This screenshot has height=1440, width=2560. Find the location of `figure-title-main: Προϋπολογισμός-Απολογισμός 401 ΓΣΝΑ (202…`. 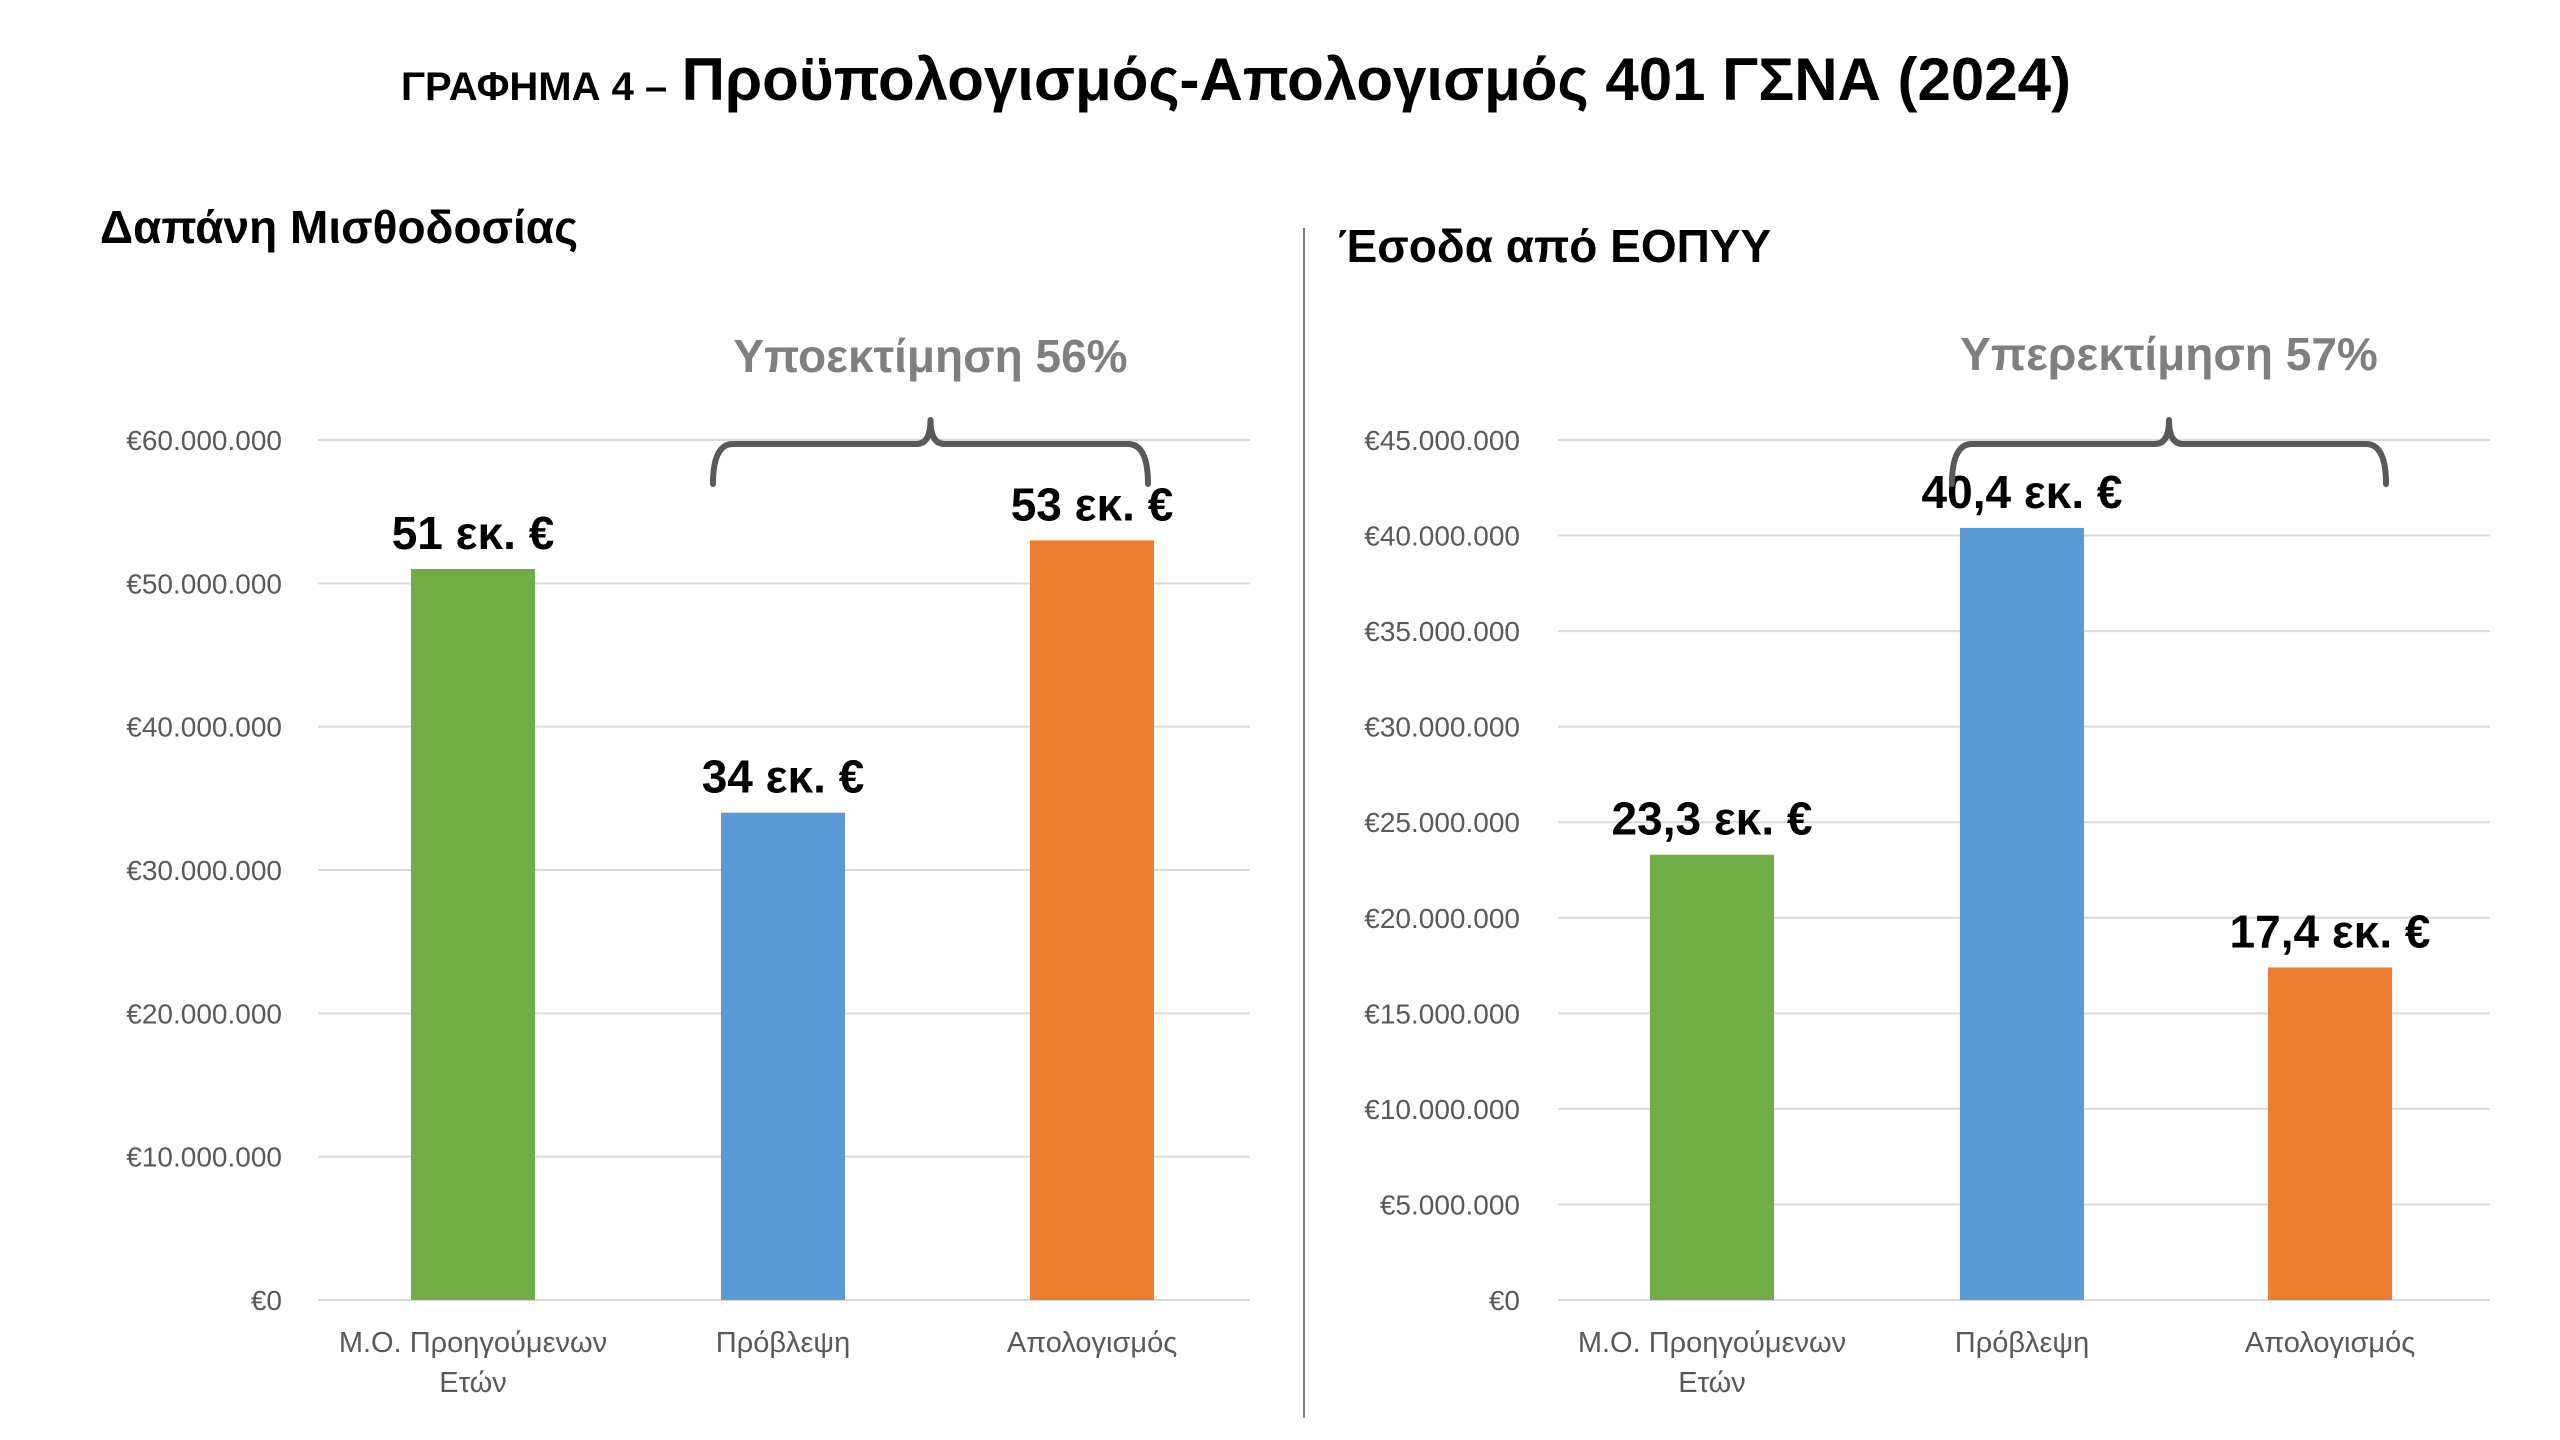

figure-title-main: Προϋπολογισμός-Απολογισμός 401 ΓΣΝΑ (202… is located at coordinates (1376, 79).